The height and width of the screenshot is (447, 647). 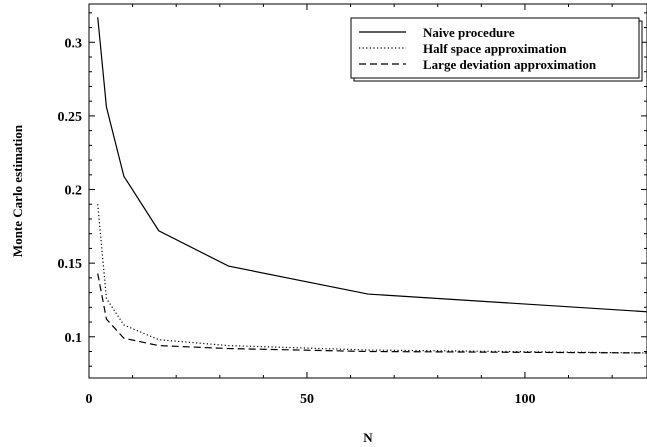 I want to click on x-tick-label: 50, so click(x=307, y=399).